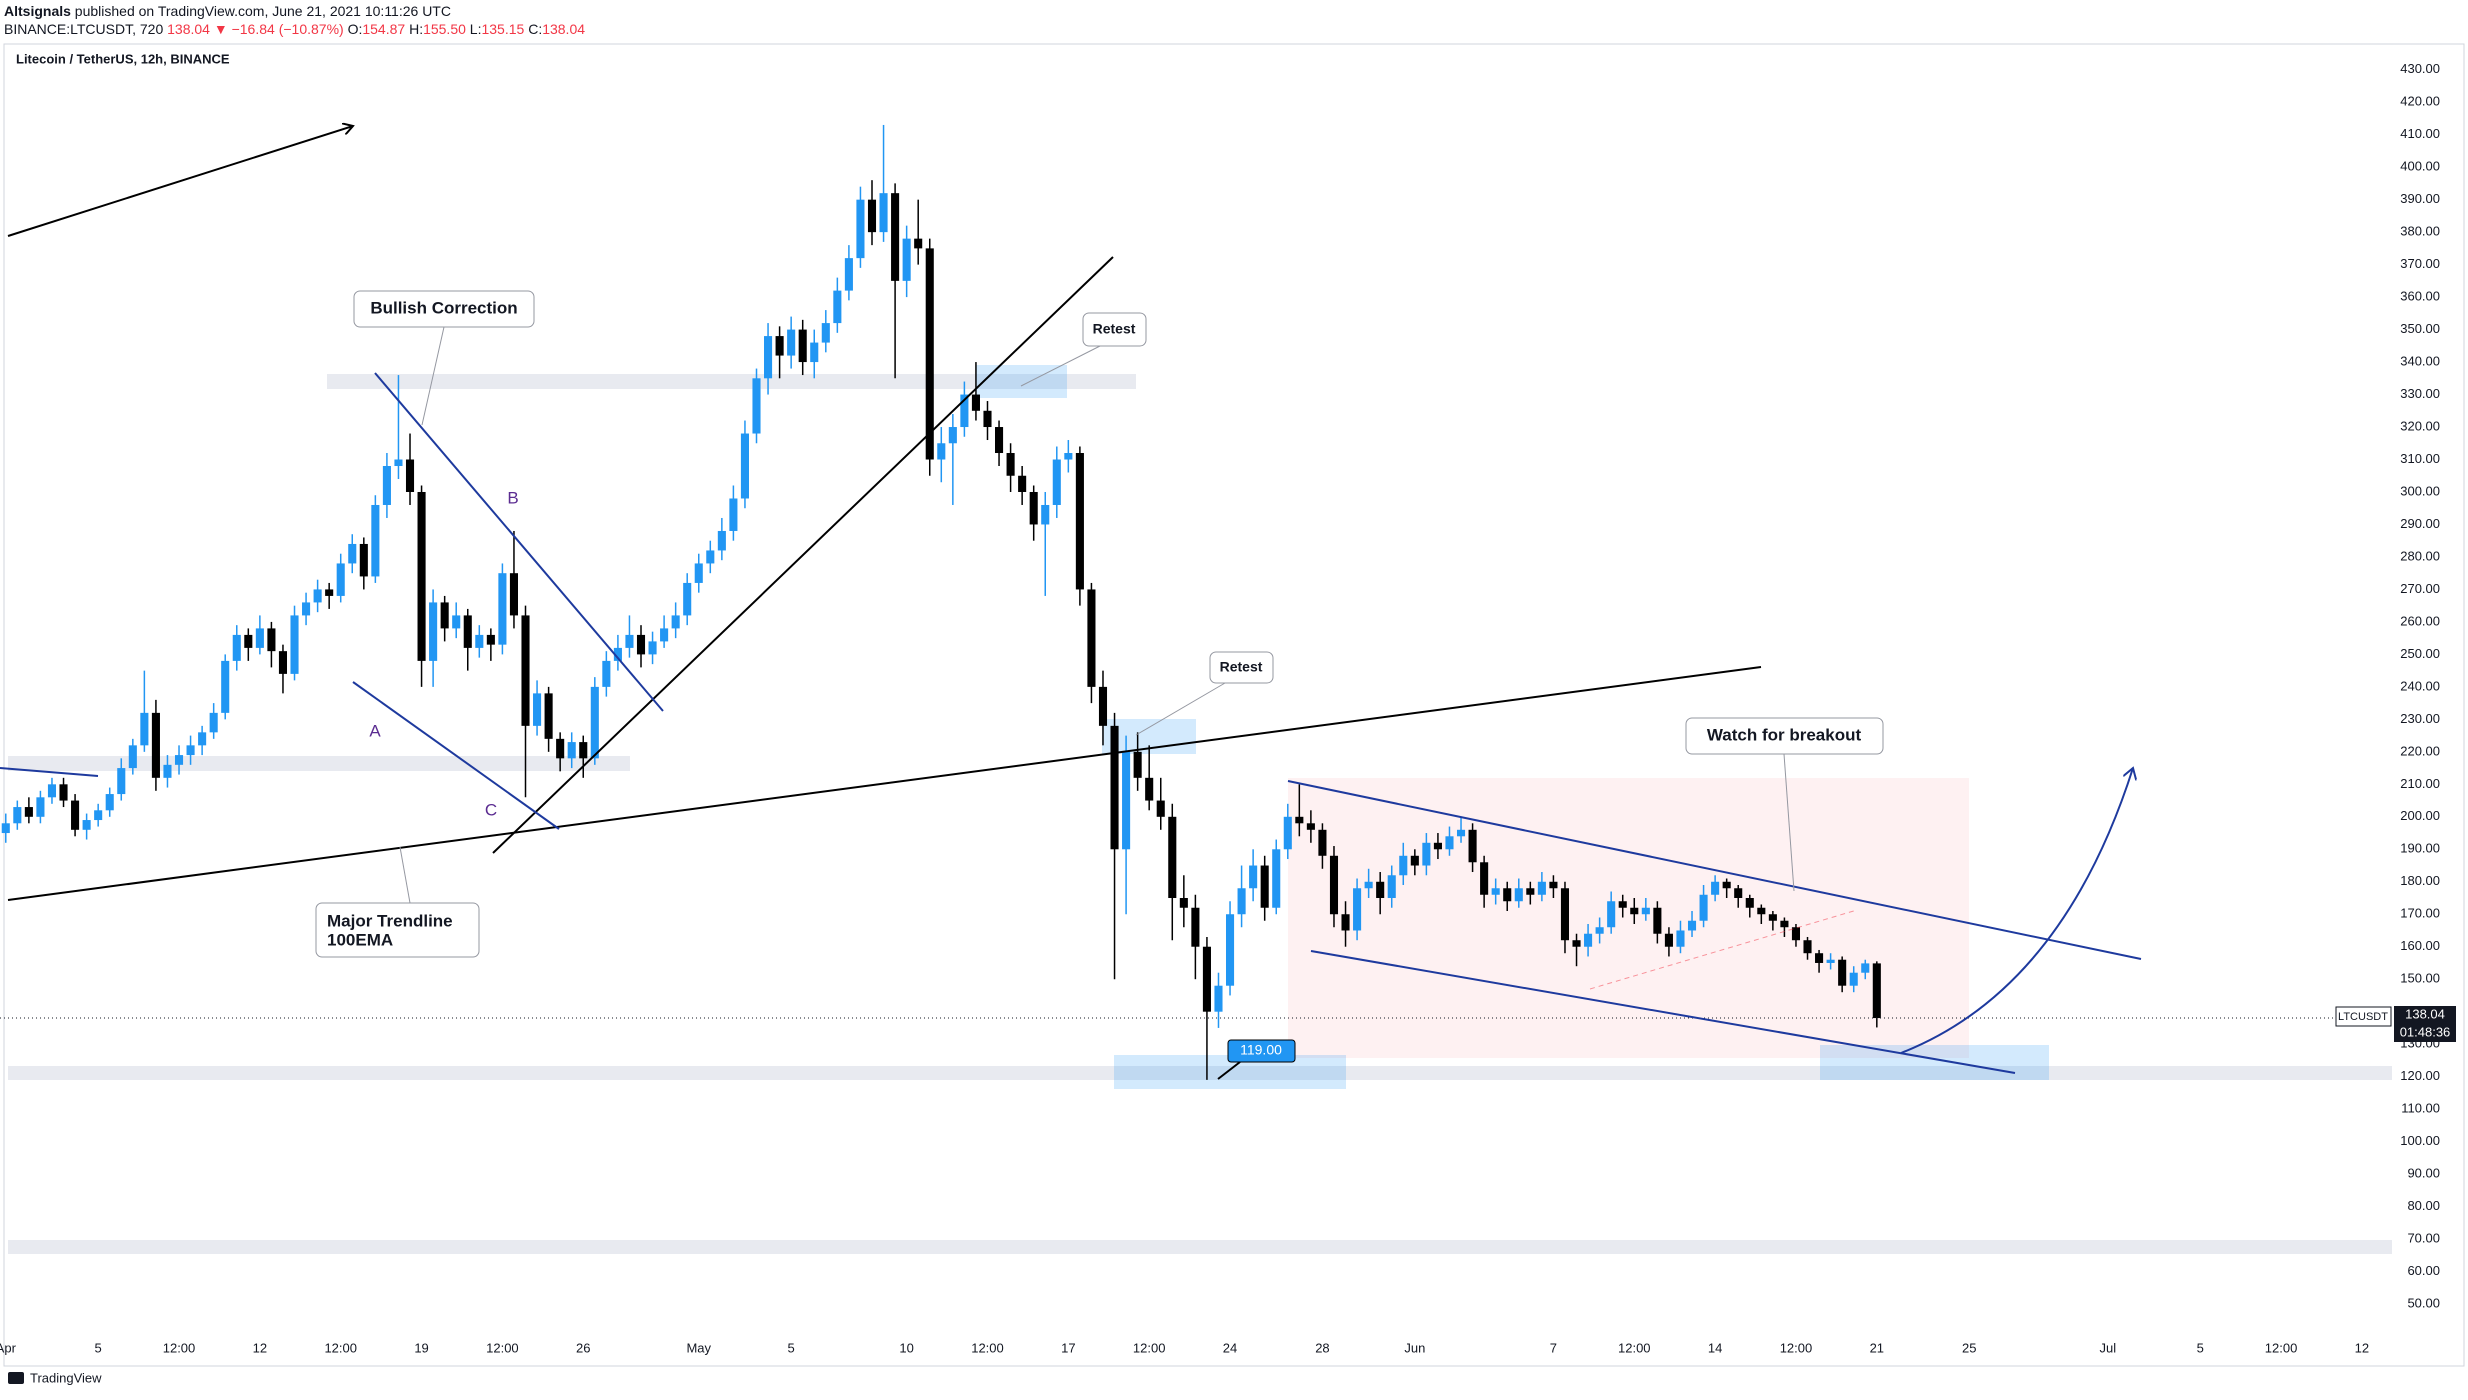 Image resolution: width=2468 pixels, height=1400 pixels. What do you see at coordinates (1261, 1050) in the screenshot?
I see `low-label: 119.00` at bounding box center [1261, 1050].